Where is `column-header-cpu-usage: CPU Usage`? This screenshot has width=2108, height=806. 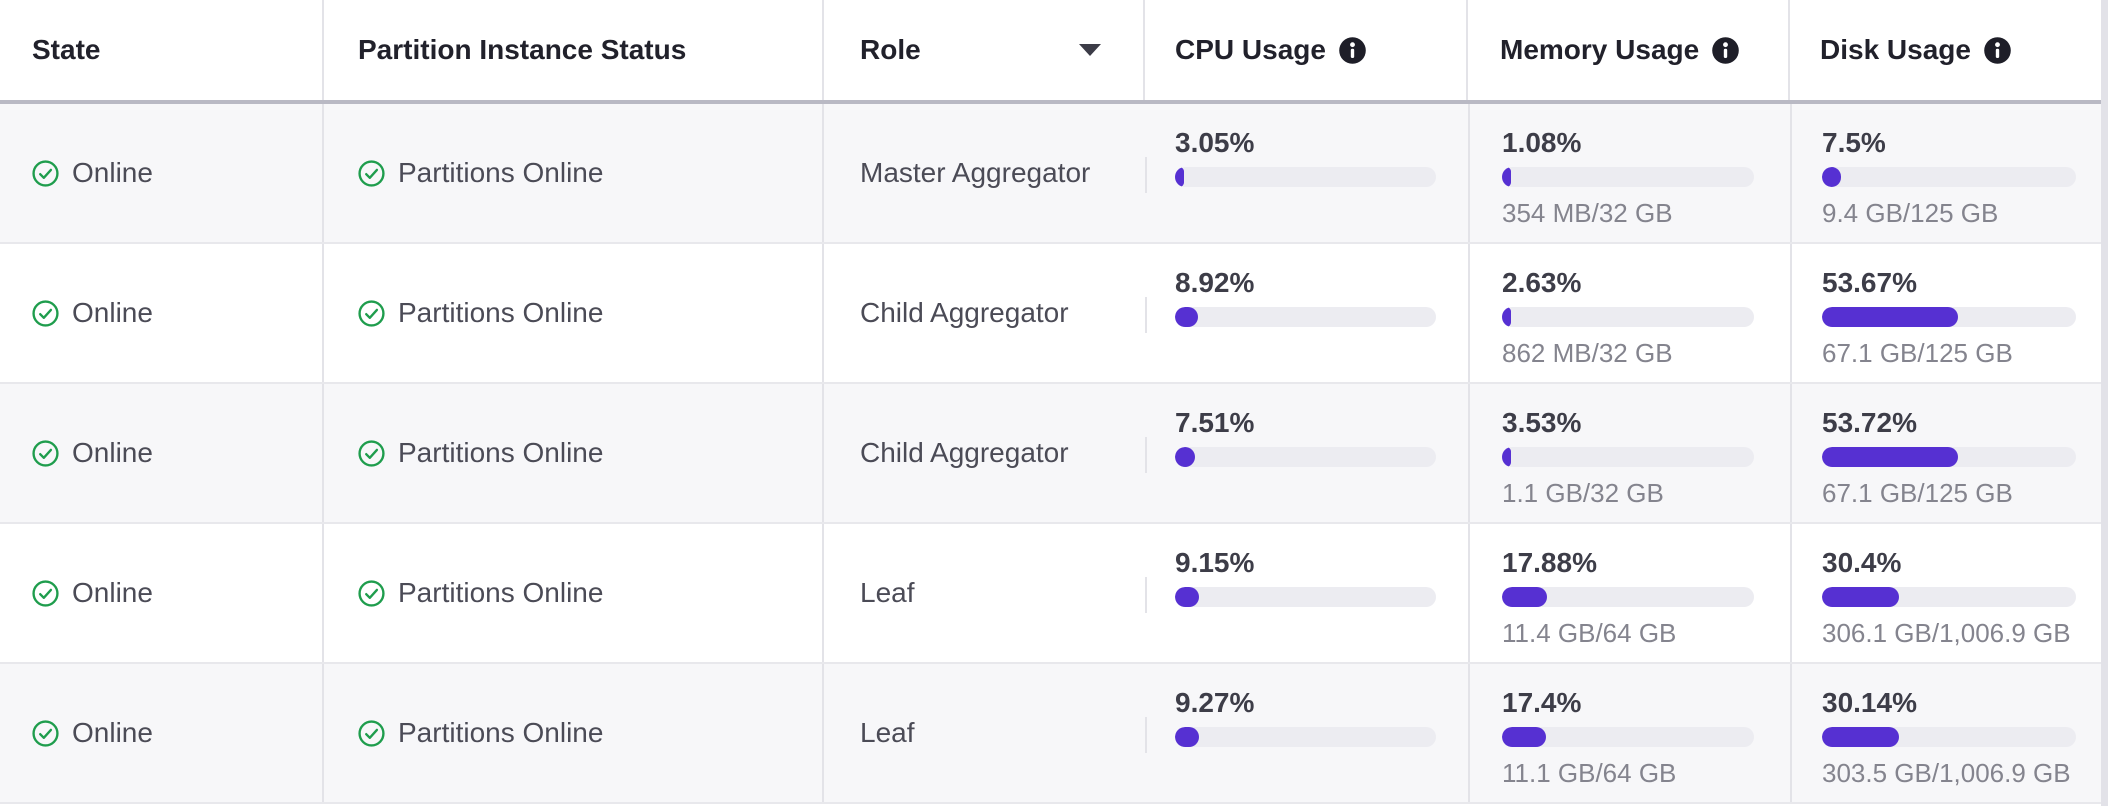
column-header-cpu-usage: CPU Usage is located at coordinates (1306, 50).